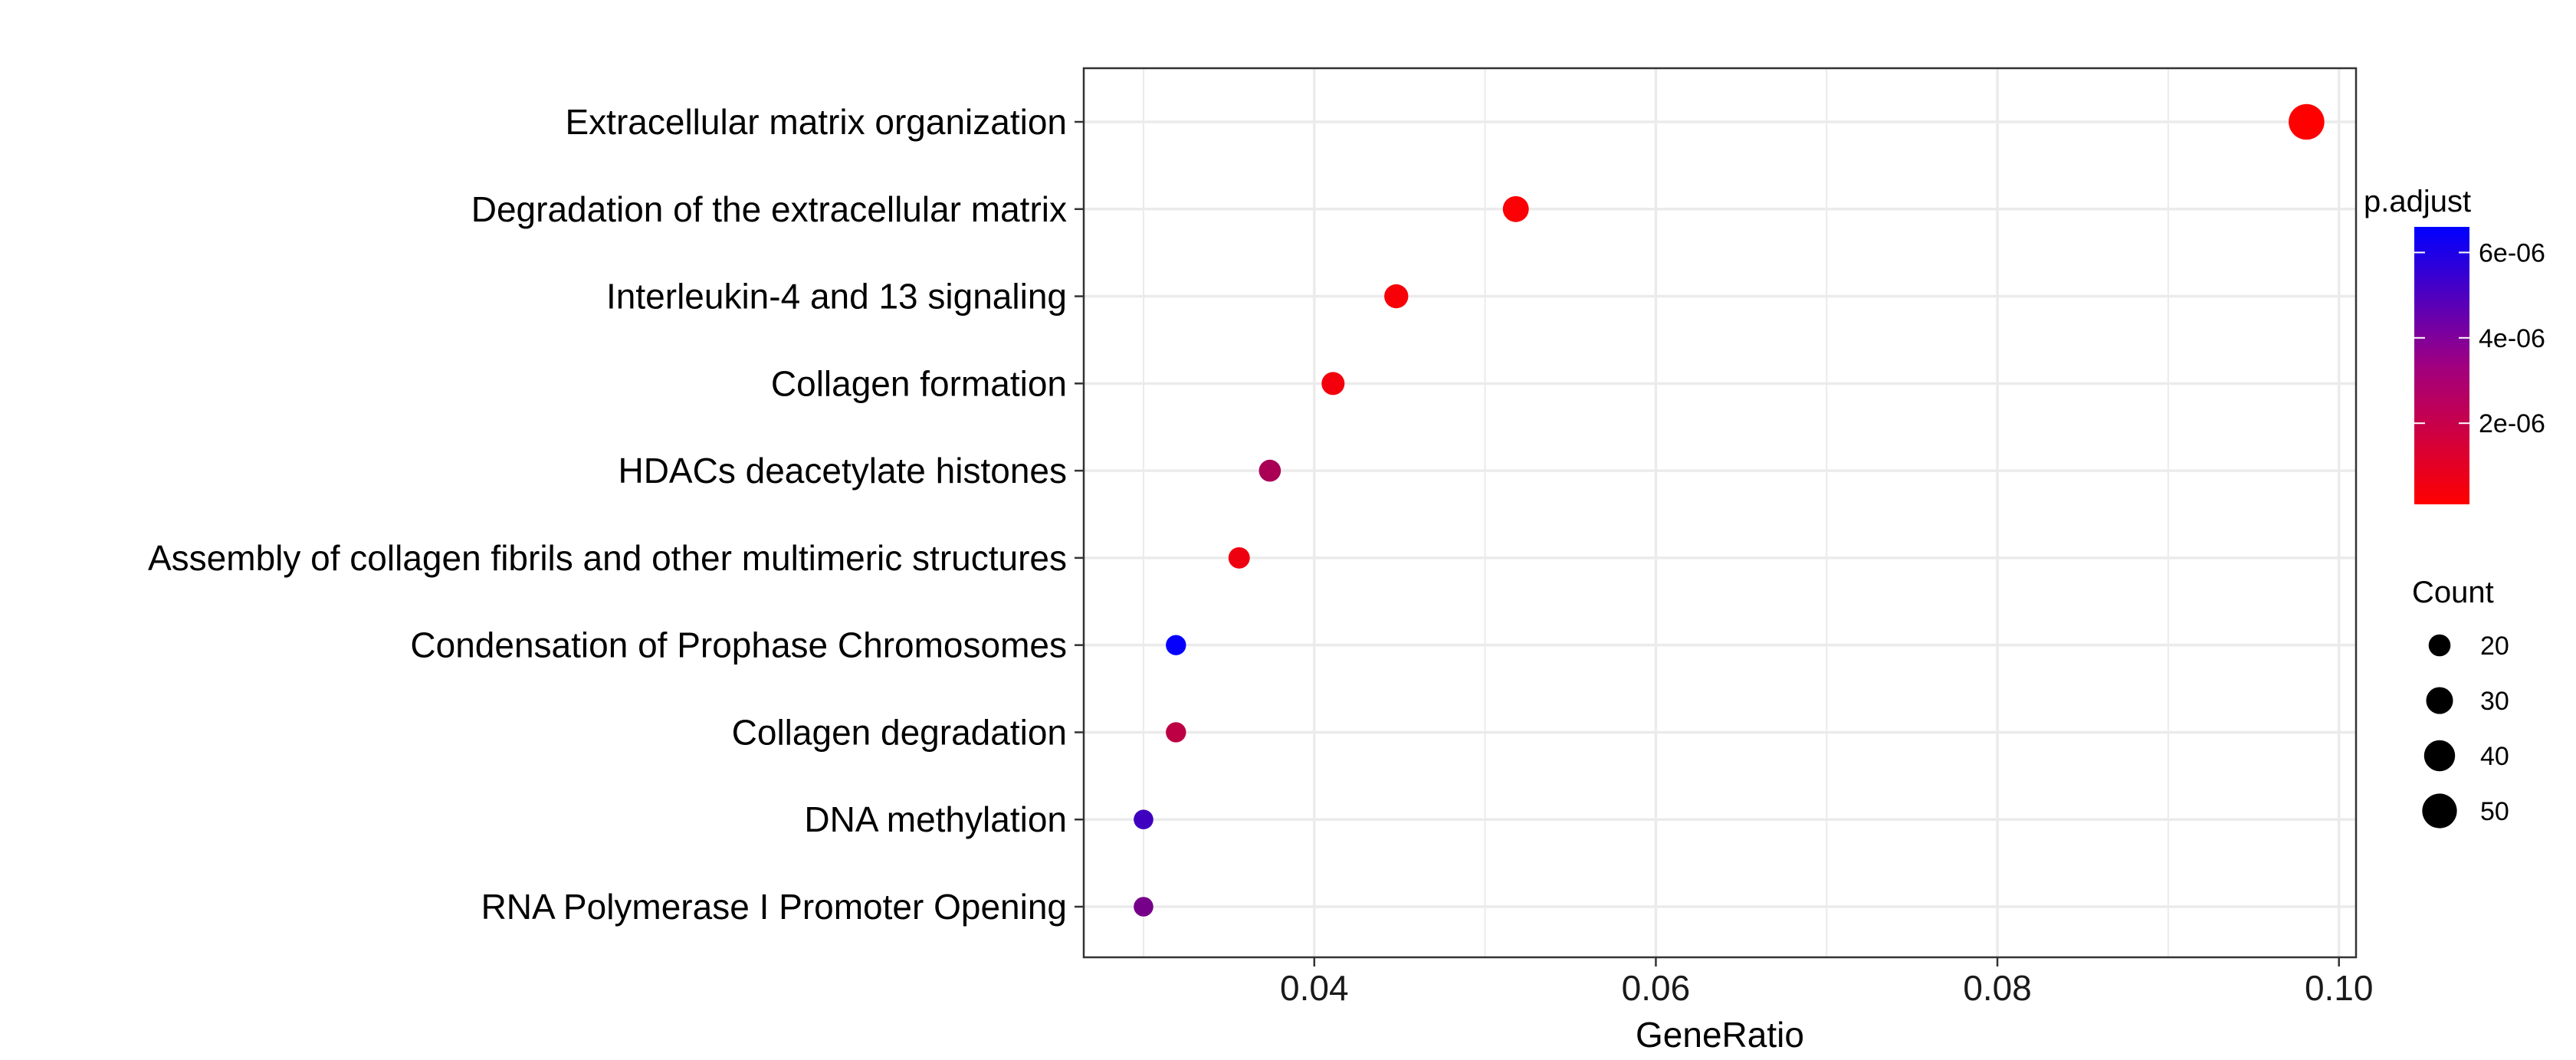 Image resolution: width=2576 pixels, height=1060 pixels. Describe the element at coordinates (738, 645) in the screenshot. I see `y-tick-label: Condensation of Prophase Chromosomes` at that location.